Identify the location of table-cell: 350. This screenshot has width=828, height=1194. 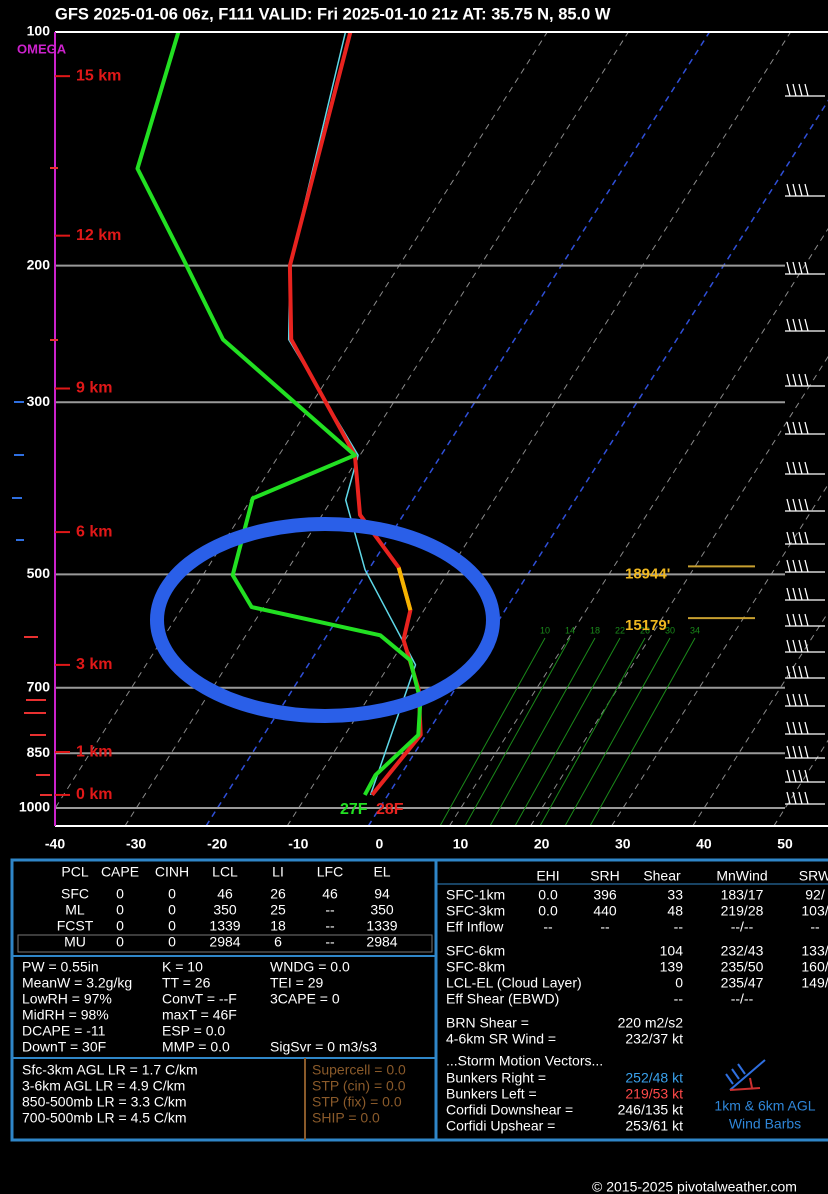
(382, 910).